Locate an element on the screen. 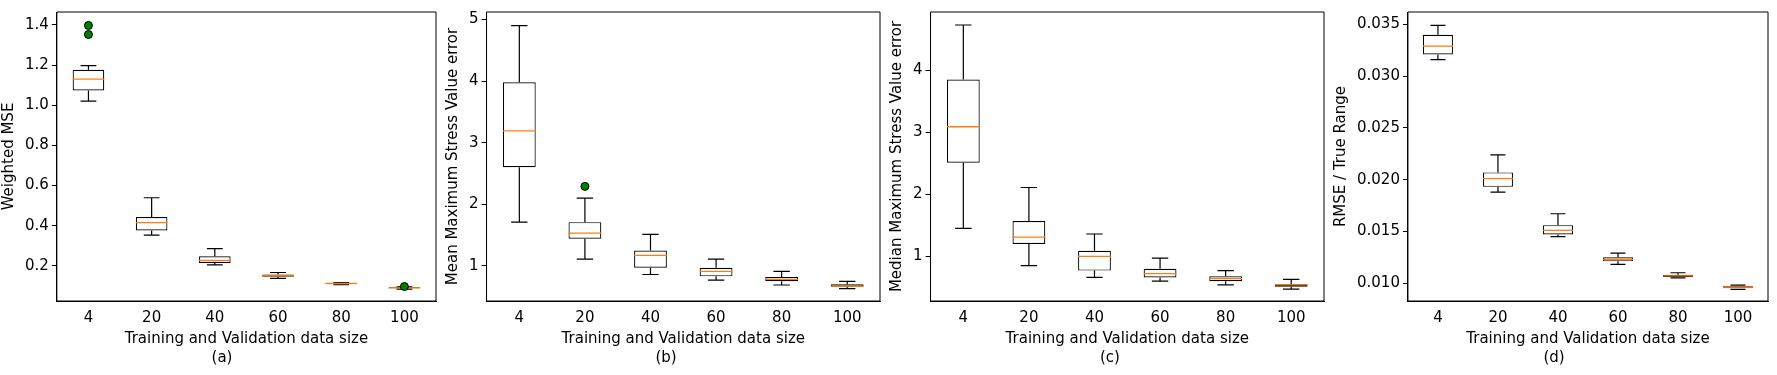 The width and height of the screenshot is (1777, 375). y-tick-label: 0.2 is located at coordinates (37, 264).